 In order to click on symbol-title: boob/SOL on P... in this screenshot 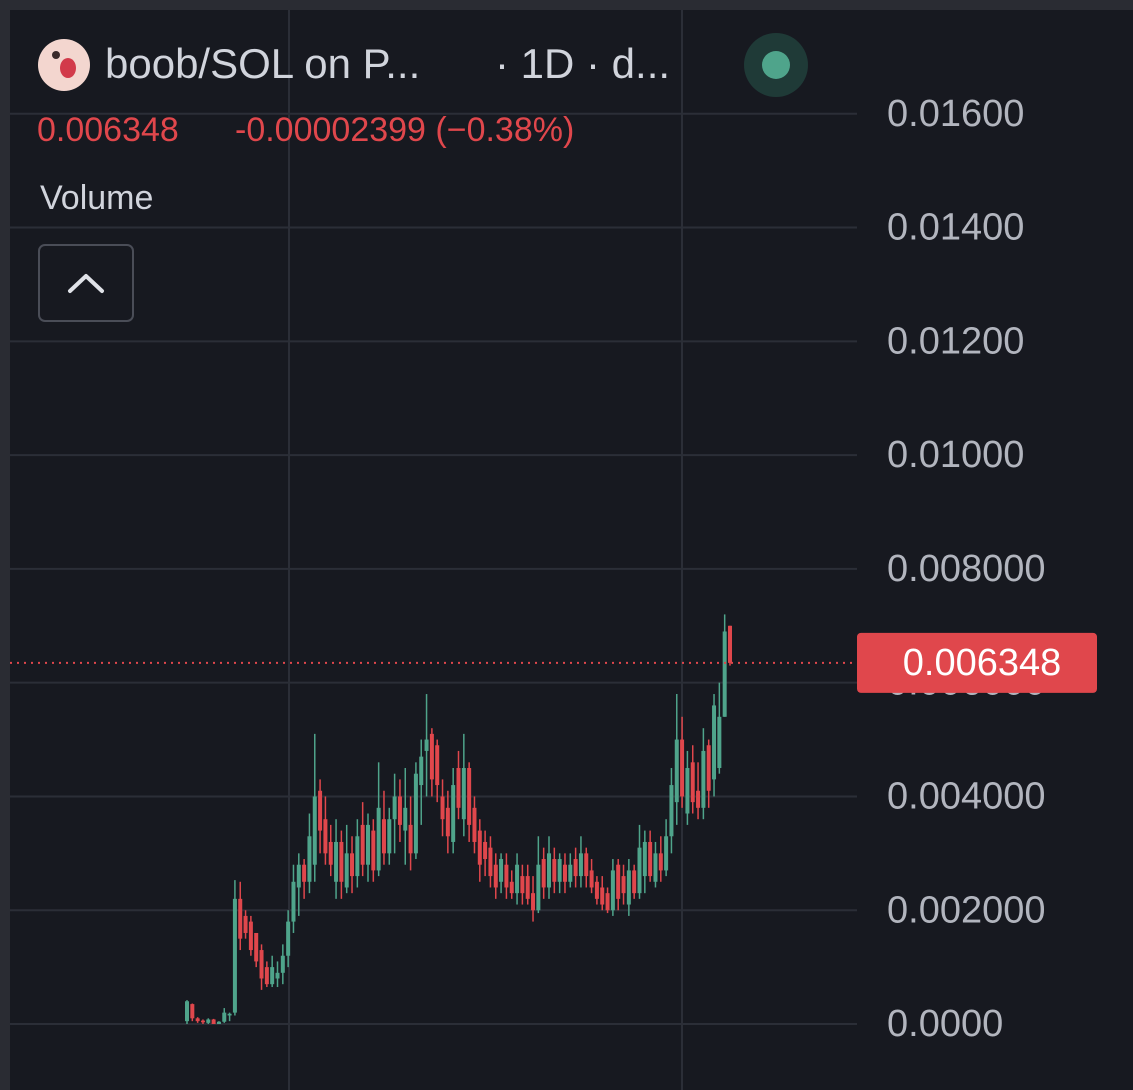, I will do `click(262, 63)`.